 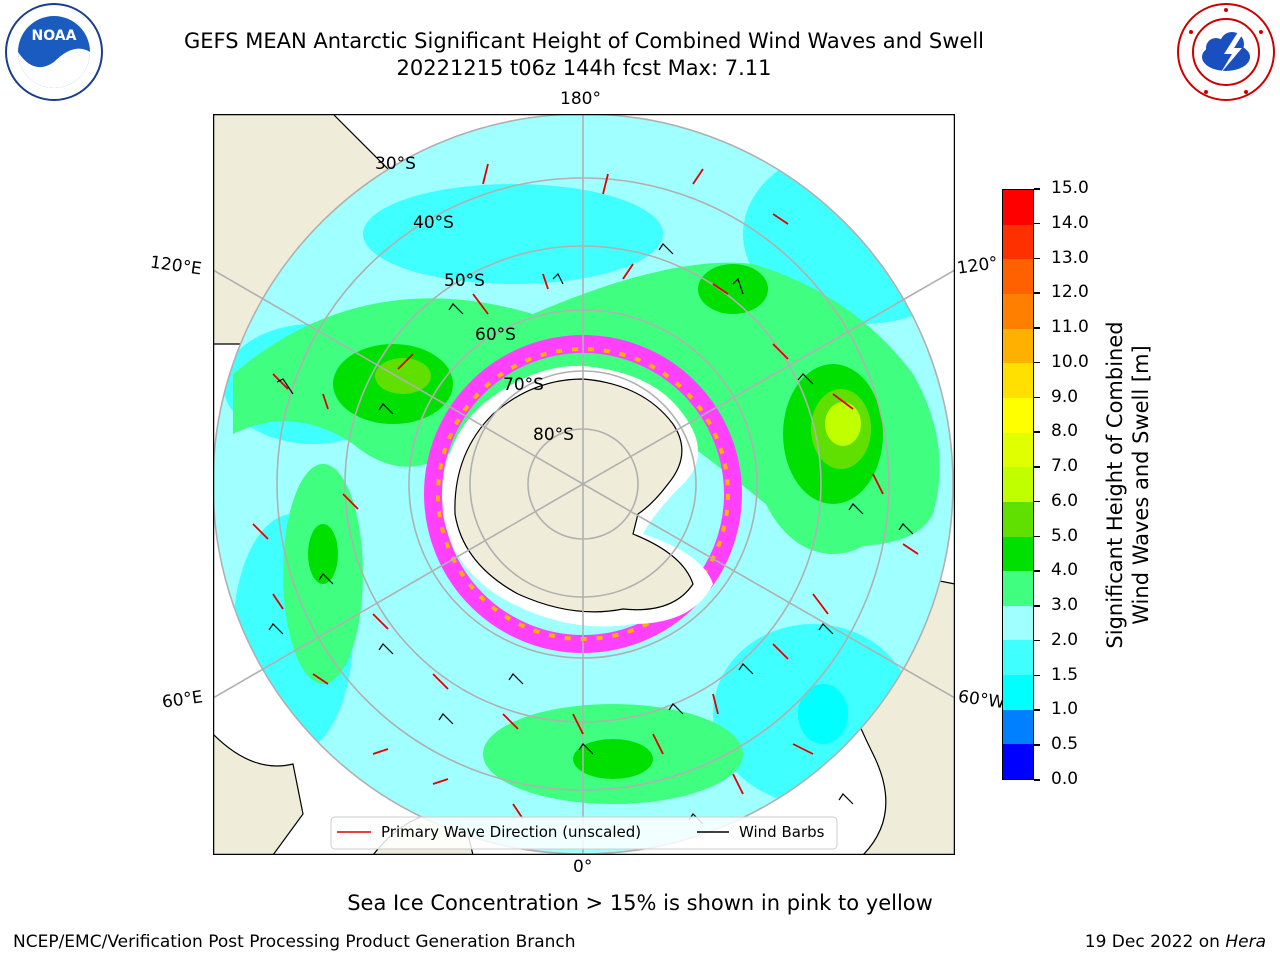 I want to click on footer-date-text: 19 Dec 2022 on, so click(x=1155, y=942).